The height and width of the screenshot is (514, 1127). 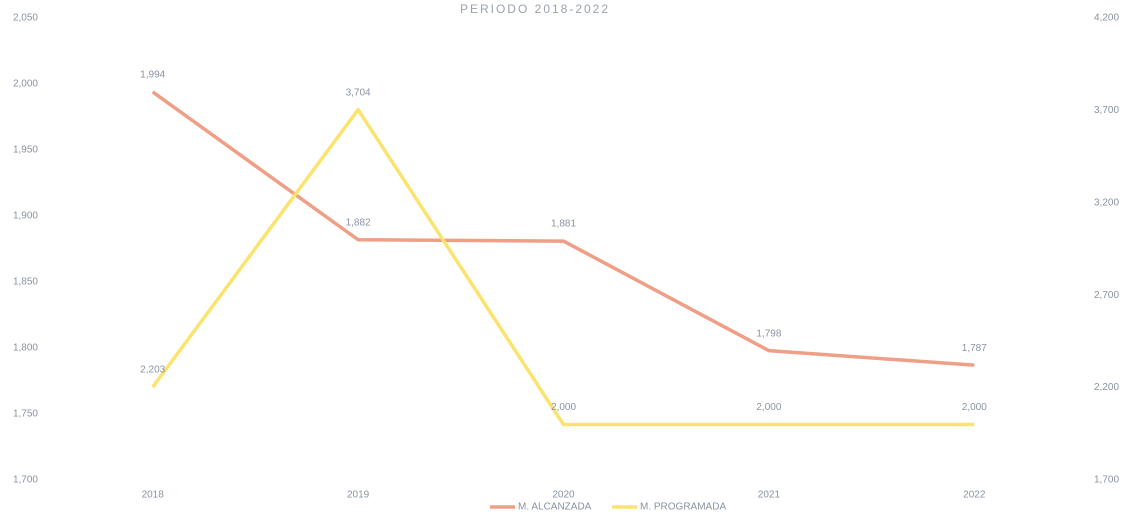 I want to click on data-label: 1,787, so click(x=974, y=348).